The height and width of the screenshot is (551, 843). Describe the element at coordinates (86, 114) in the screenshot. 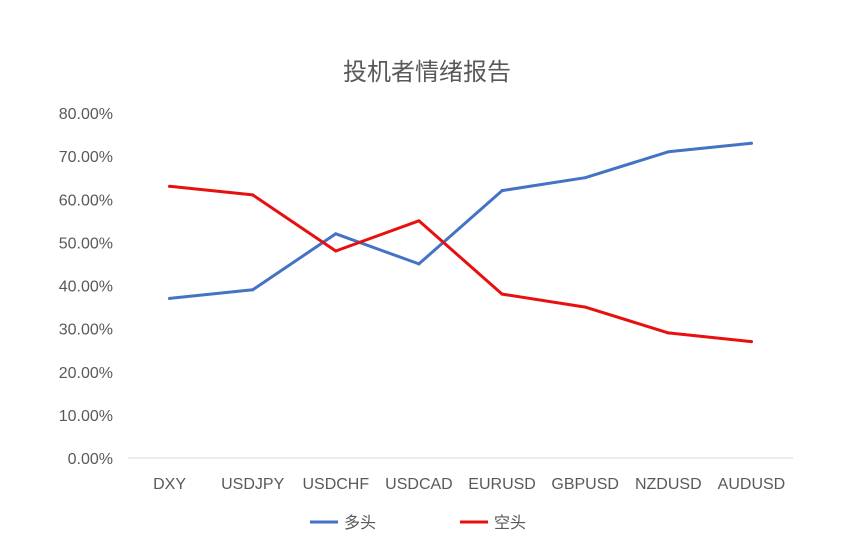

I see `y-tick-label: 80.00%` at that location.